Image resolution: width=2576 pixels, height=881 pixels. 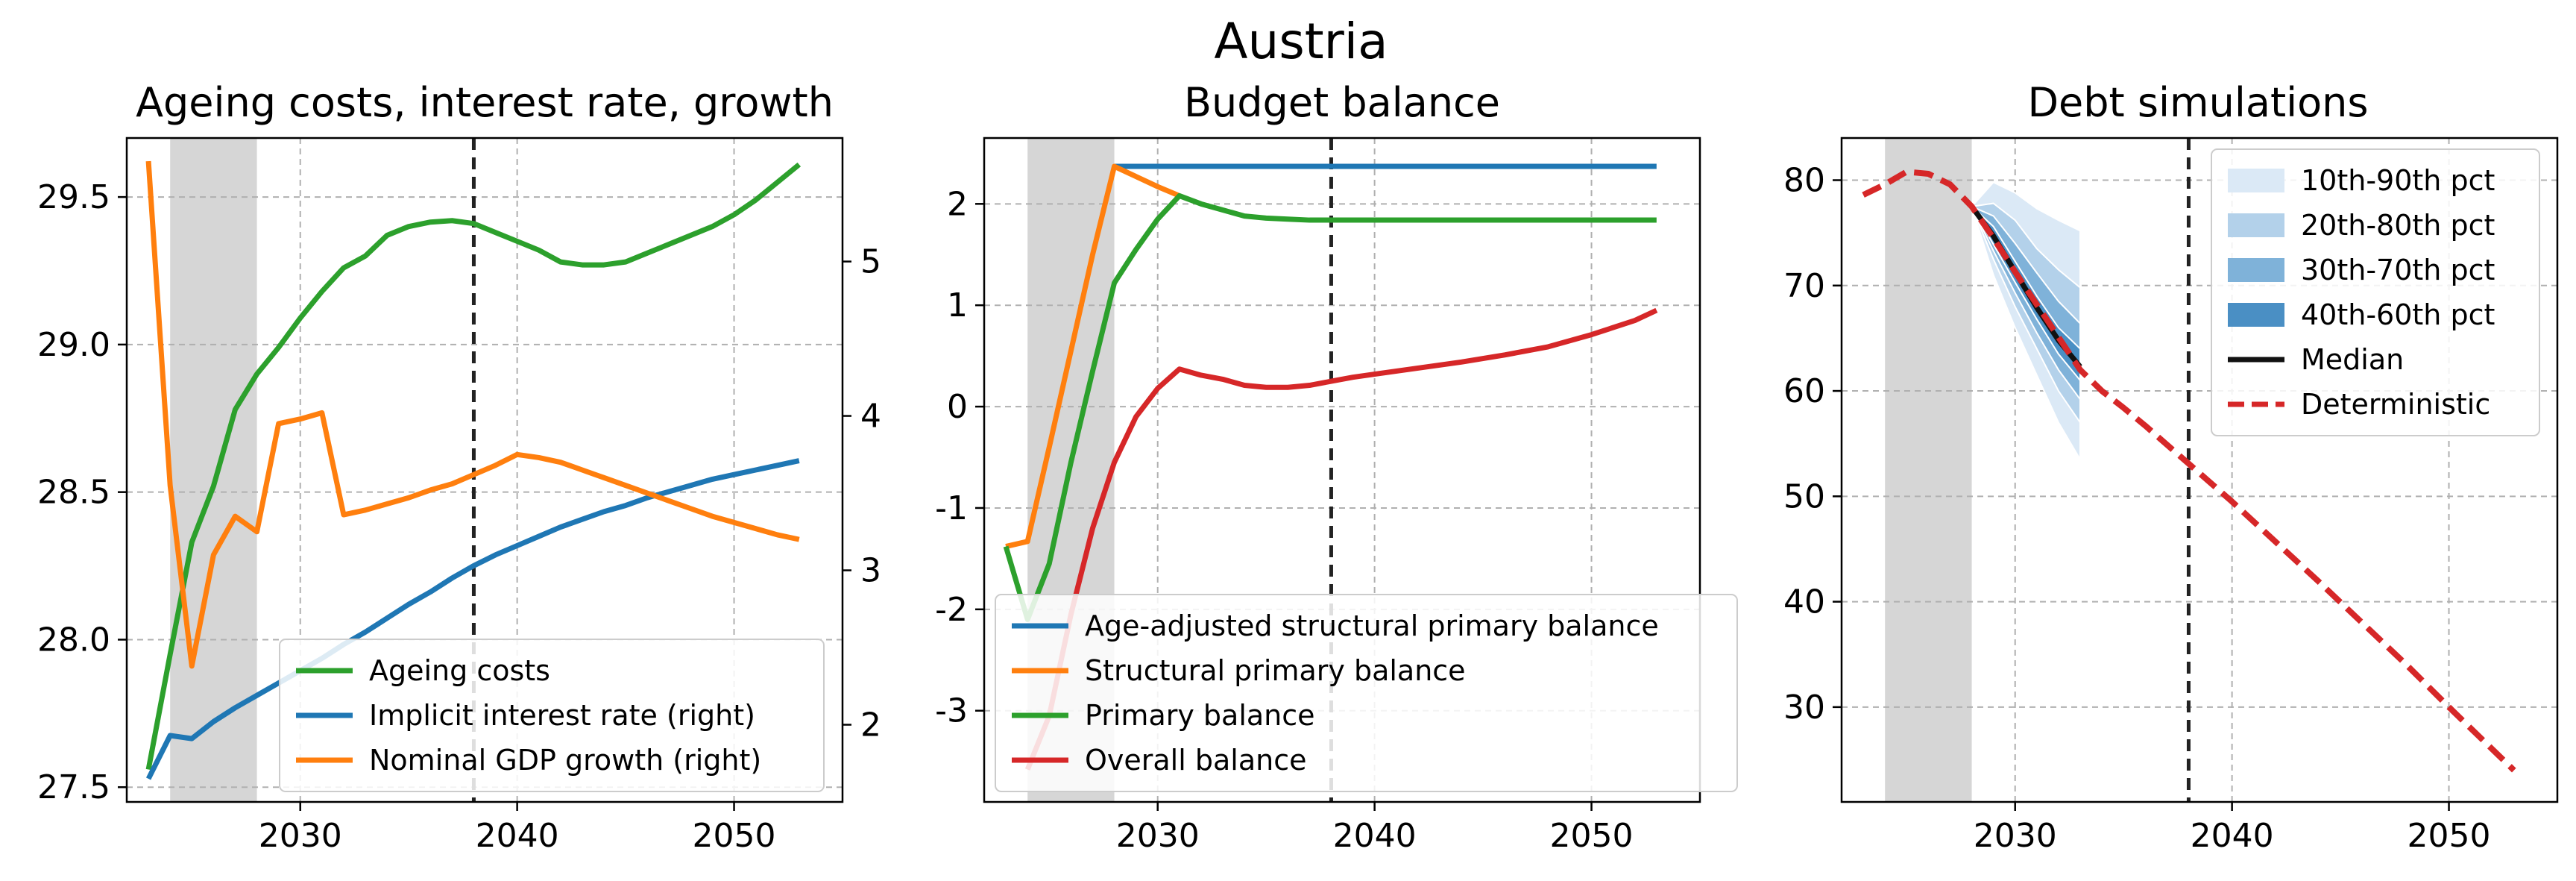 I want to click on y-tick-label: 30, so click(x=1804, y=708).